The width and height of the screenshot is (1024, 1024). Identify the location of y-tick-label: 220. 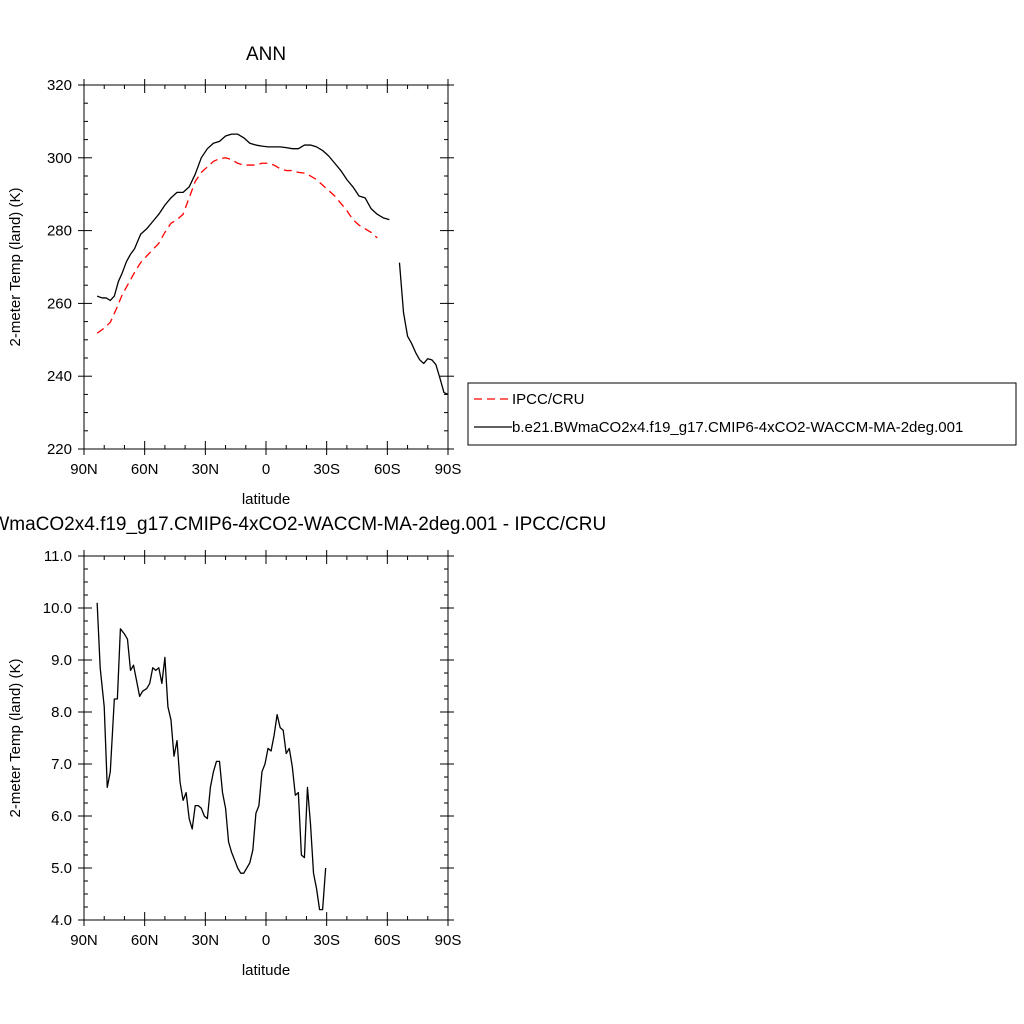
(59, 449).